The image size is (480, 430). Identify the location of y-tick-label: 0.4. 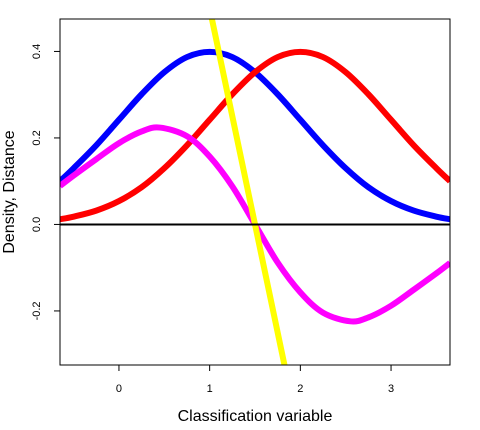
(37, 51).